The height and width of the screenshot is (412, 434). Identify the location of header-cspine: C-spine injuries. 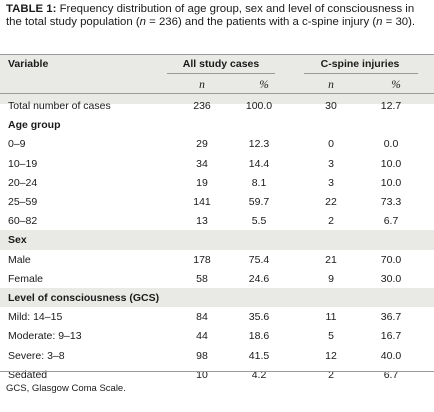
(360, 64).